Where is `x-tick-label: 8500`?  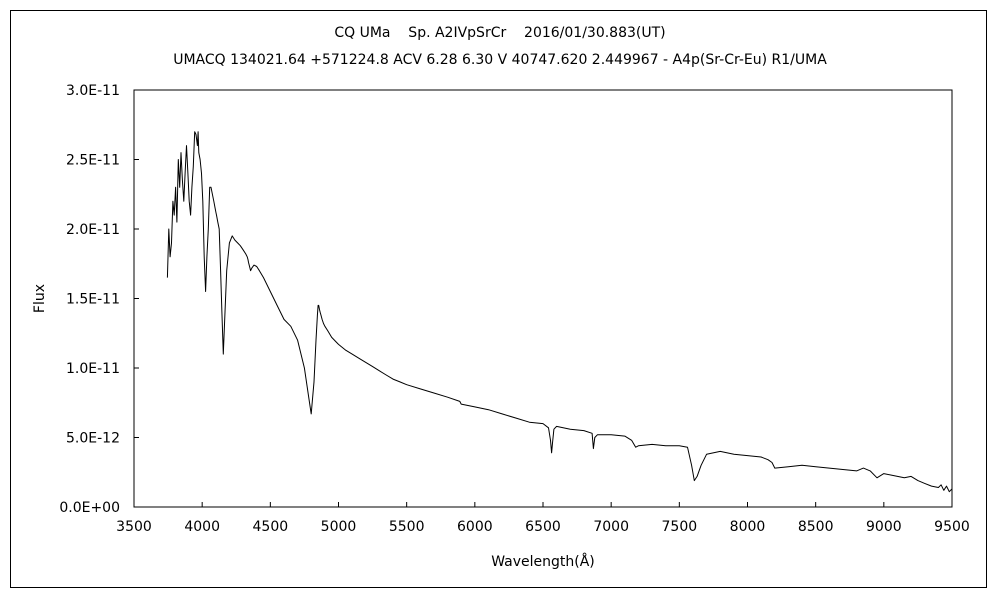 x-tick-label: 8500 is located at coordinates (816, 527).